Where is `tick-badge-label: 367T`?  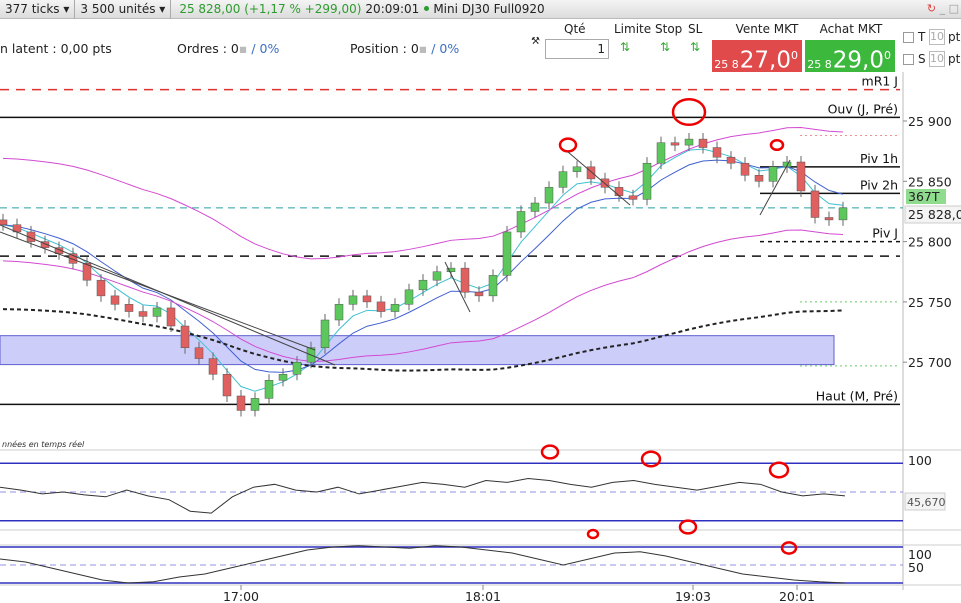 tick-badge-label: 367T is located at coordinates (924, 196).